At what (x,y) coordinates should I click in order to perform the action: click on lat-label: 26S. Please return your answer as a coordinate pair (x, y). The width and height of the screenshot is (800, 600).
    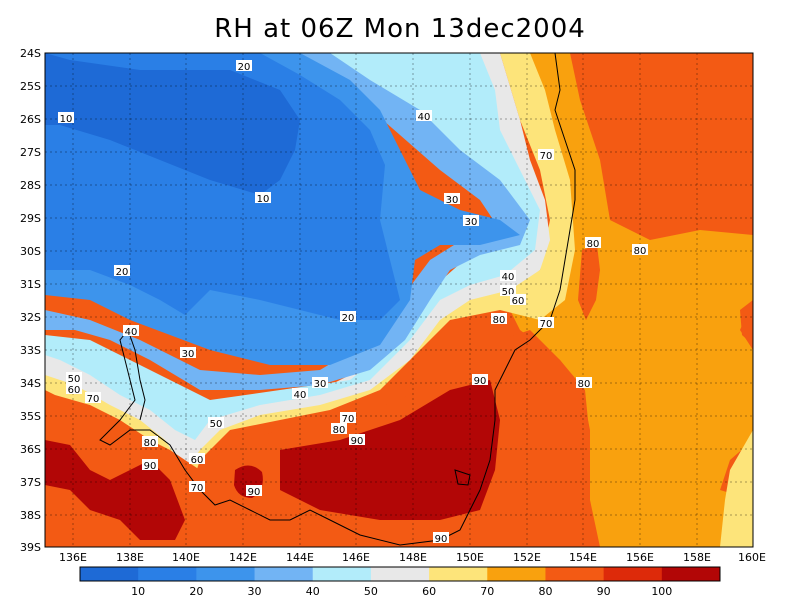
    Looking at the image, I should click on (30, 119).